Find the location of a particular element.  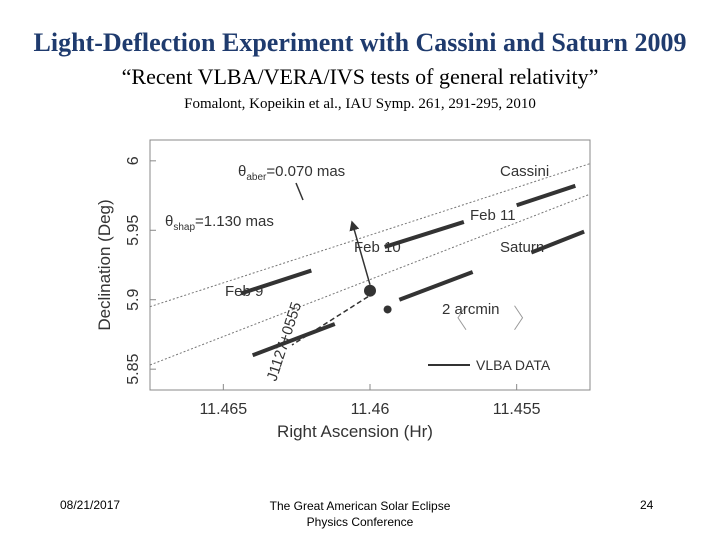

aberration-leader is located at coordinates (299, 191).